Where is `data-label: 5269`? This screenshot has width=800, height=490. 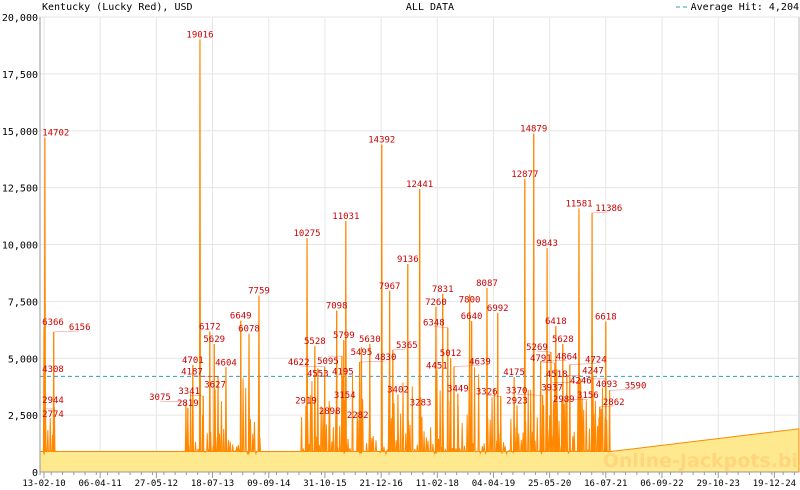
data-label: 5269 is located at coordinates (537, 348).